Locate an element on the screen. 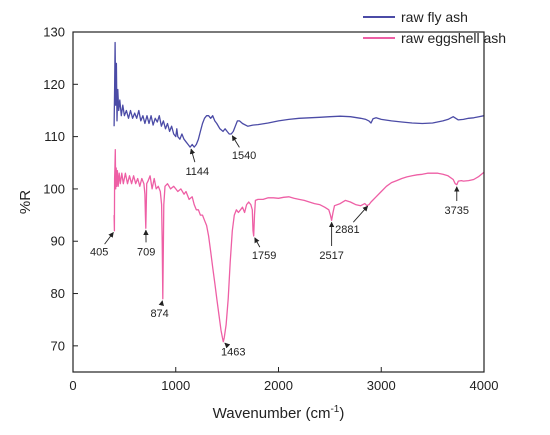 The height and width of the screenshot is (435, 550). y-tick-label: 90 is located at coordinates (58, 241).